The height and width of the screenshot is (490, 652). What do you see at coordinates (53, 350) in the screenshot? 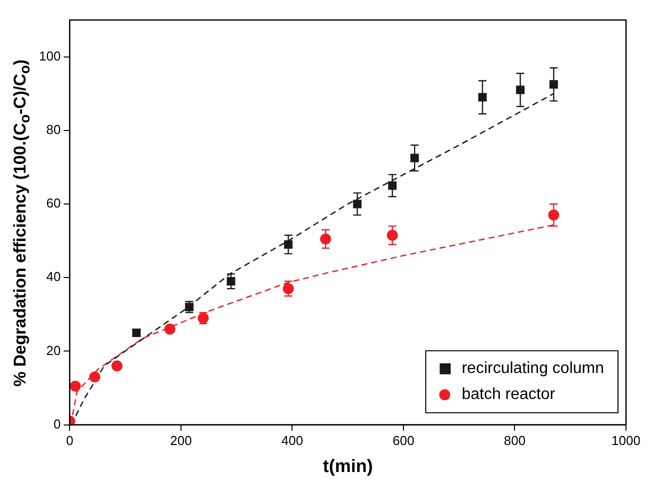
I see `y-tick-label: 20` at bounding box center [53, 350].